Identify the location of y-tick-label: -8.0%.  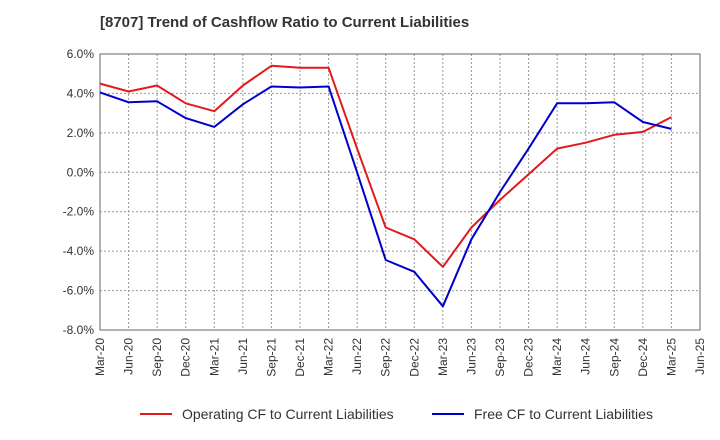
(79, 330).